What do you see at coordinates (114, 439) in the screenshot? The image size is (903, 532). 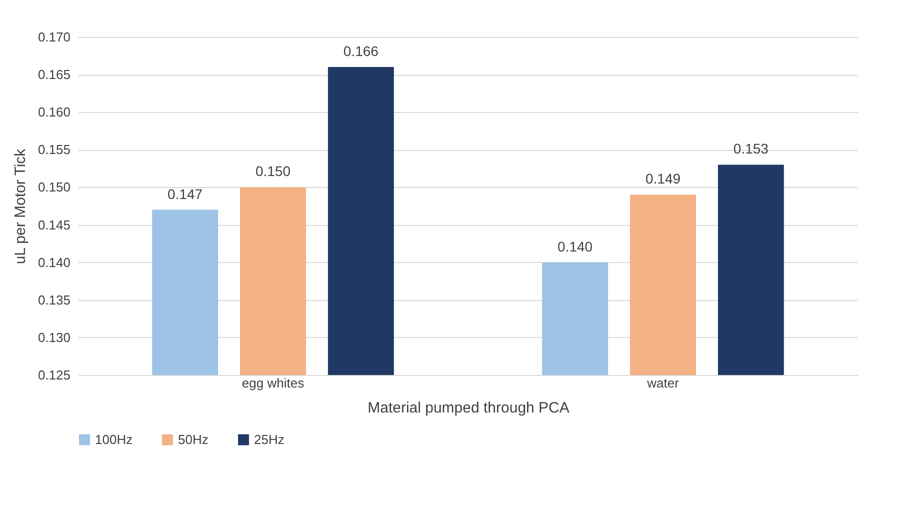 I see `legend-label: 100Hz` at bounding box center [114, 439].